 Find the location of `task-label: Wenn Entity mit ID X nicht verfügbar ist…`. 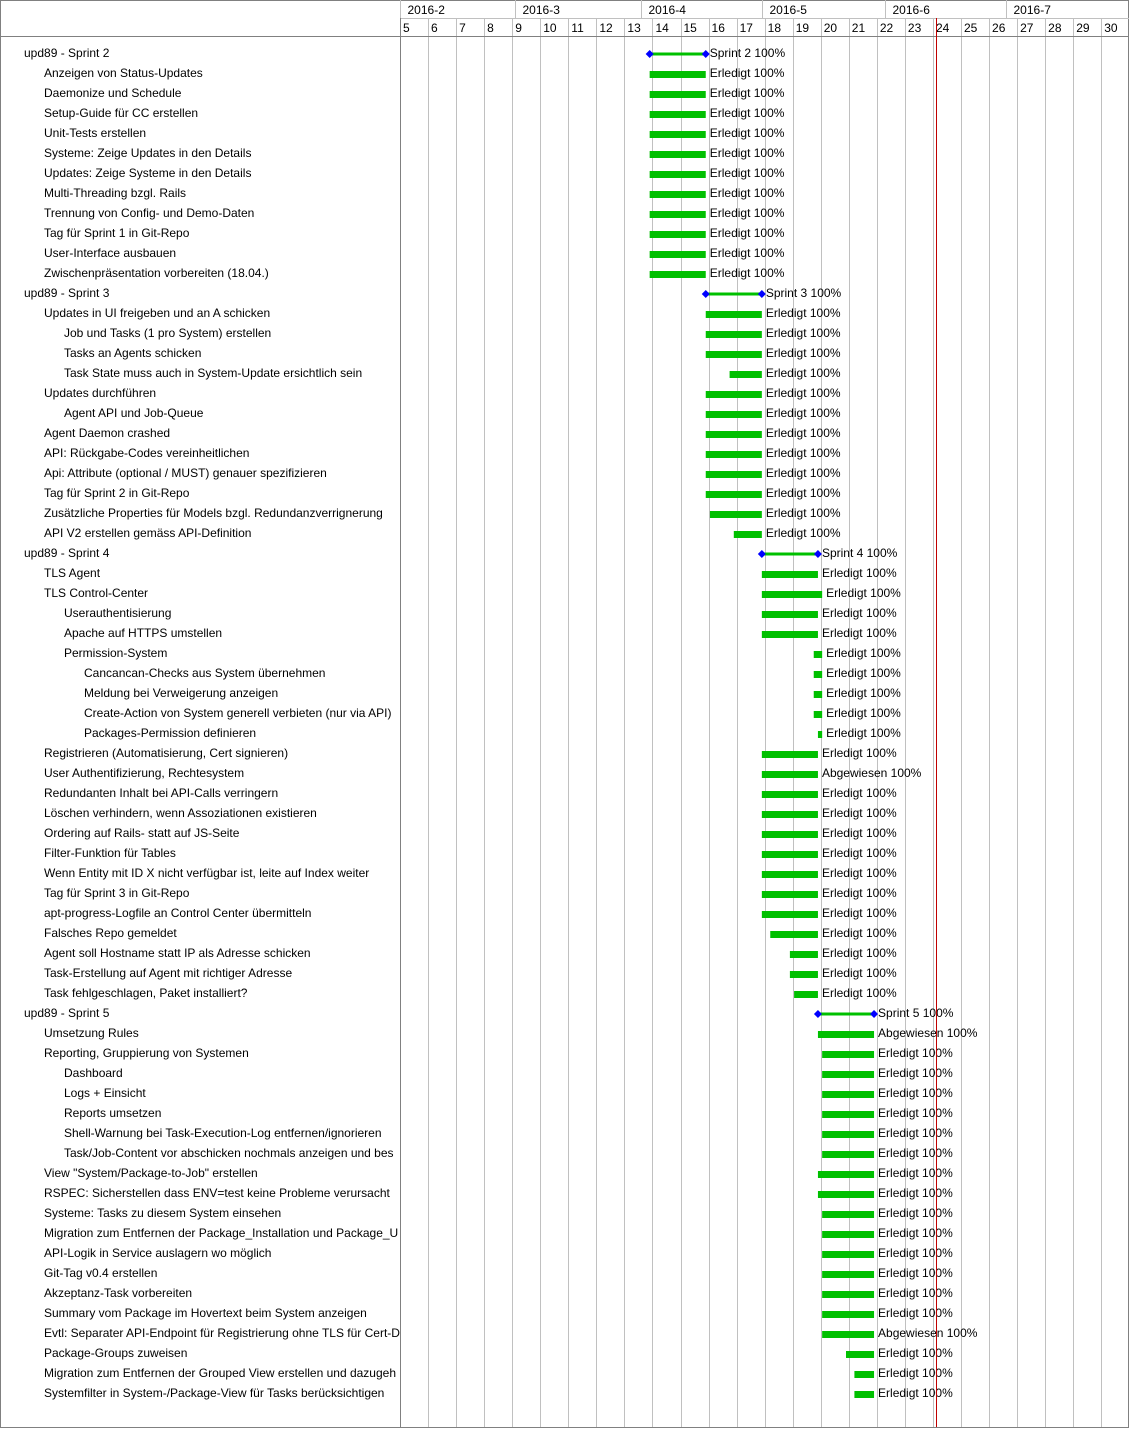

task-label: Wenn Entity mit ID X nicht verfügbar ist… is located at coordinates (206, 873).